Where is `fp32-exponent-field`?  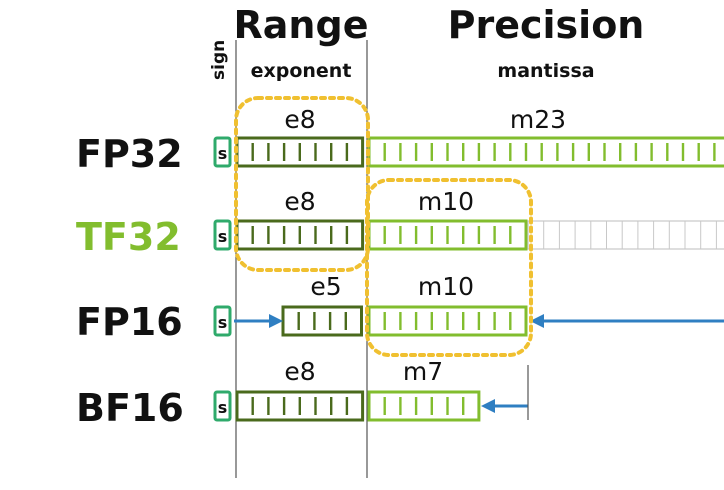 fp32-exponent-field is located at coordinates (300, 152).